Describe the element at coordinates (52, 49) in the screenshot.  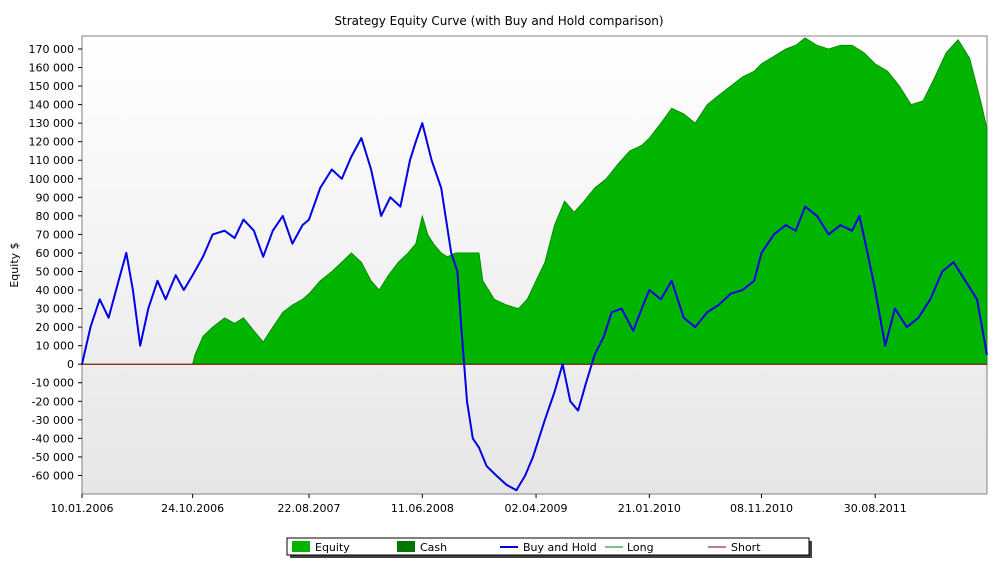
I see `y-tick-label: 170 000` at that location.